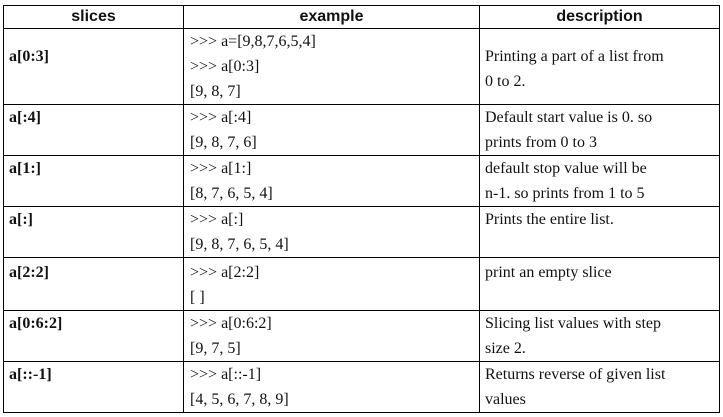 This screenshot has height=417, width=723. What do you see at coordinates (331, 232) in the screenshot?
I see `example-cell: >>> a[:] [9, 8, 7, 6, 5, 4]` at bounding box center [331, 232].